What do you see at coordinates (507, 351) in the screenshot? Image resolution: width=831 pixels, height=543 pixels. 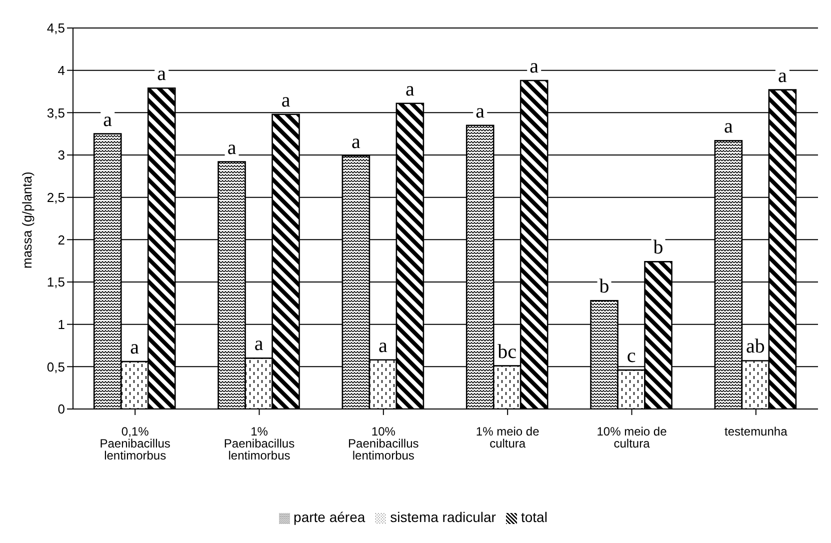 I see `data-label: bc` at bounding box center [507, 351].